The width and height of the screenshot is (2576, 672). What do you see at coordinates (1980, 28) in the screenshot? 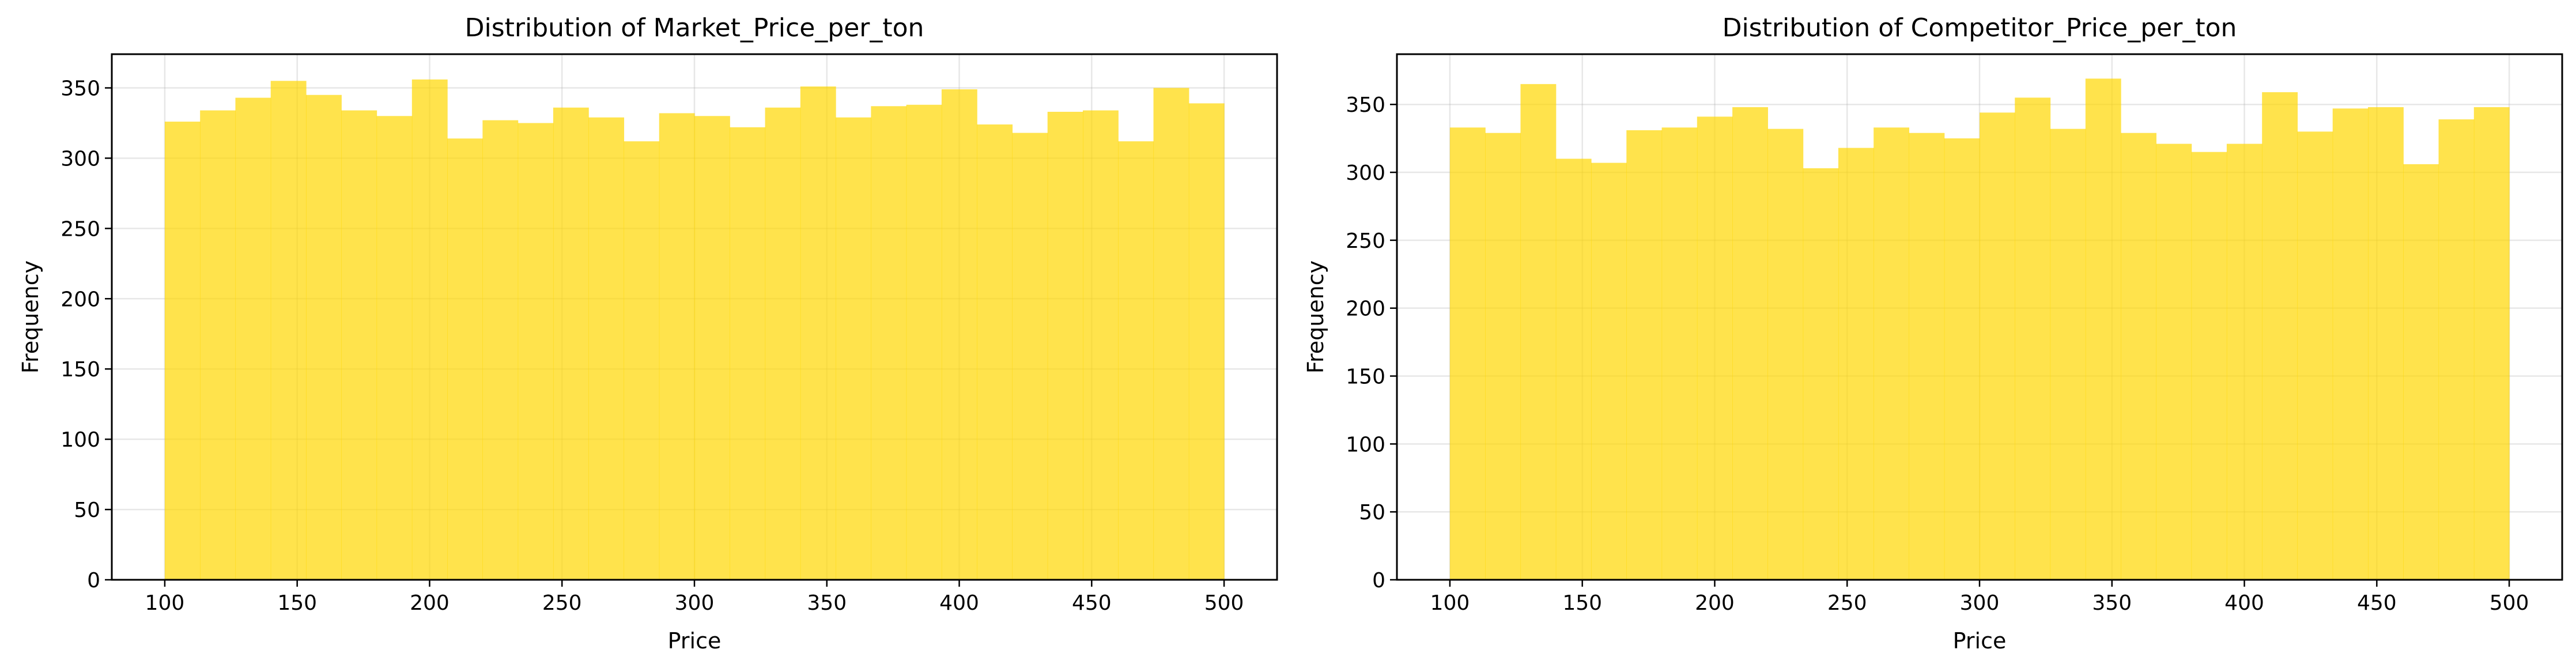
I see `chart-title: Distribution of Competitor_Price_per_ton` at bounding box center [1980, 28].